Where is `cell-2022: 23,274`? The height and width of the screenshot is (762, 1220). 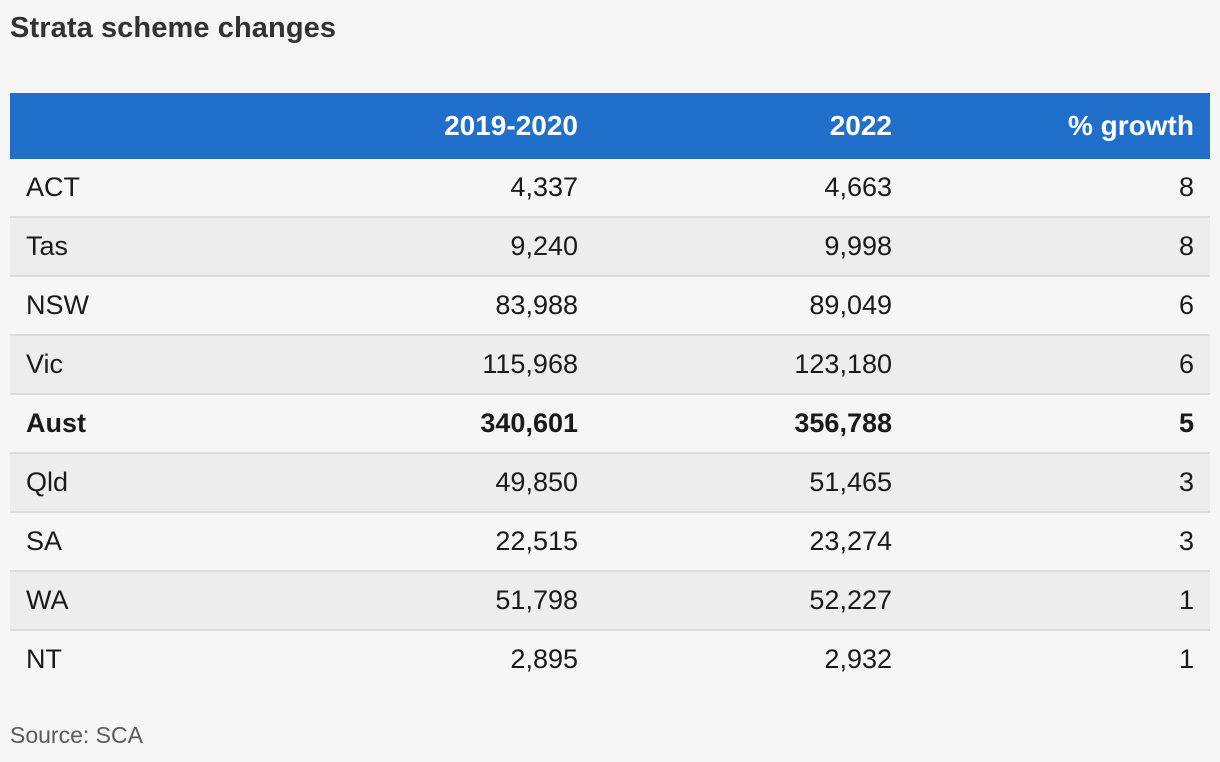
cell-2022: 23,274 is located at coordinates (850, 541).